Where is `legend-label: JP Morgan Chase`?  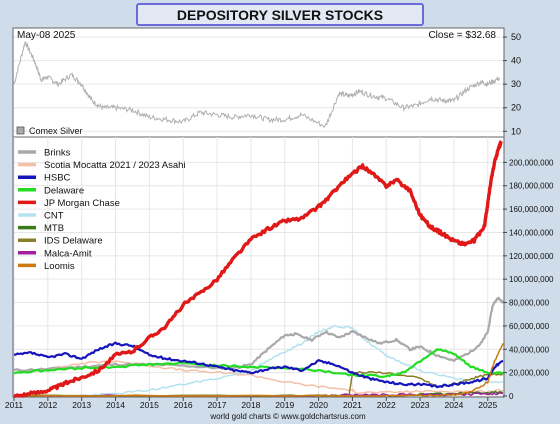
legend-label: JP Morgan Chase is located at coordinates (82, 203).